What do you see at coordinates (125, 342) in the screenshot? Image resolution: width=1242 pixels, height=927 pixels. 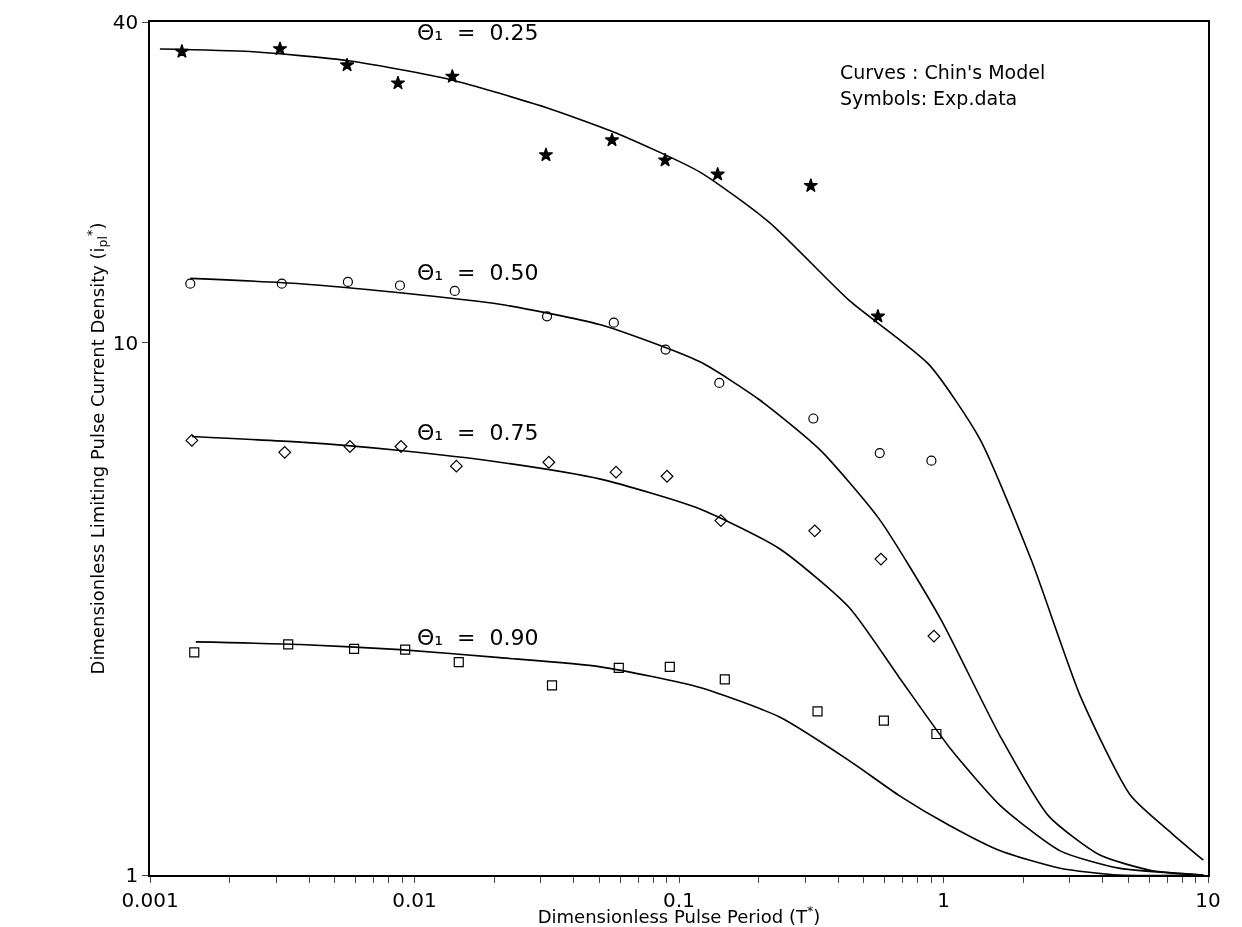 I see `y-tick-label: 10` at bounding box center [125, 342].